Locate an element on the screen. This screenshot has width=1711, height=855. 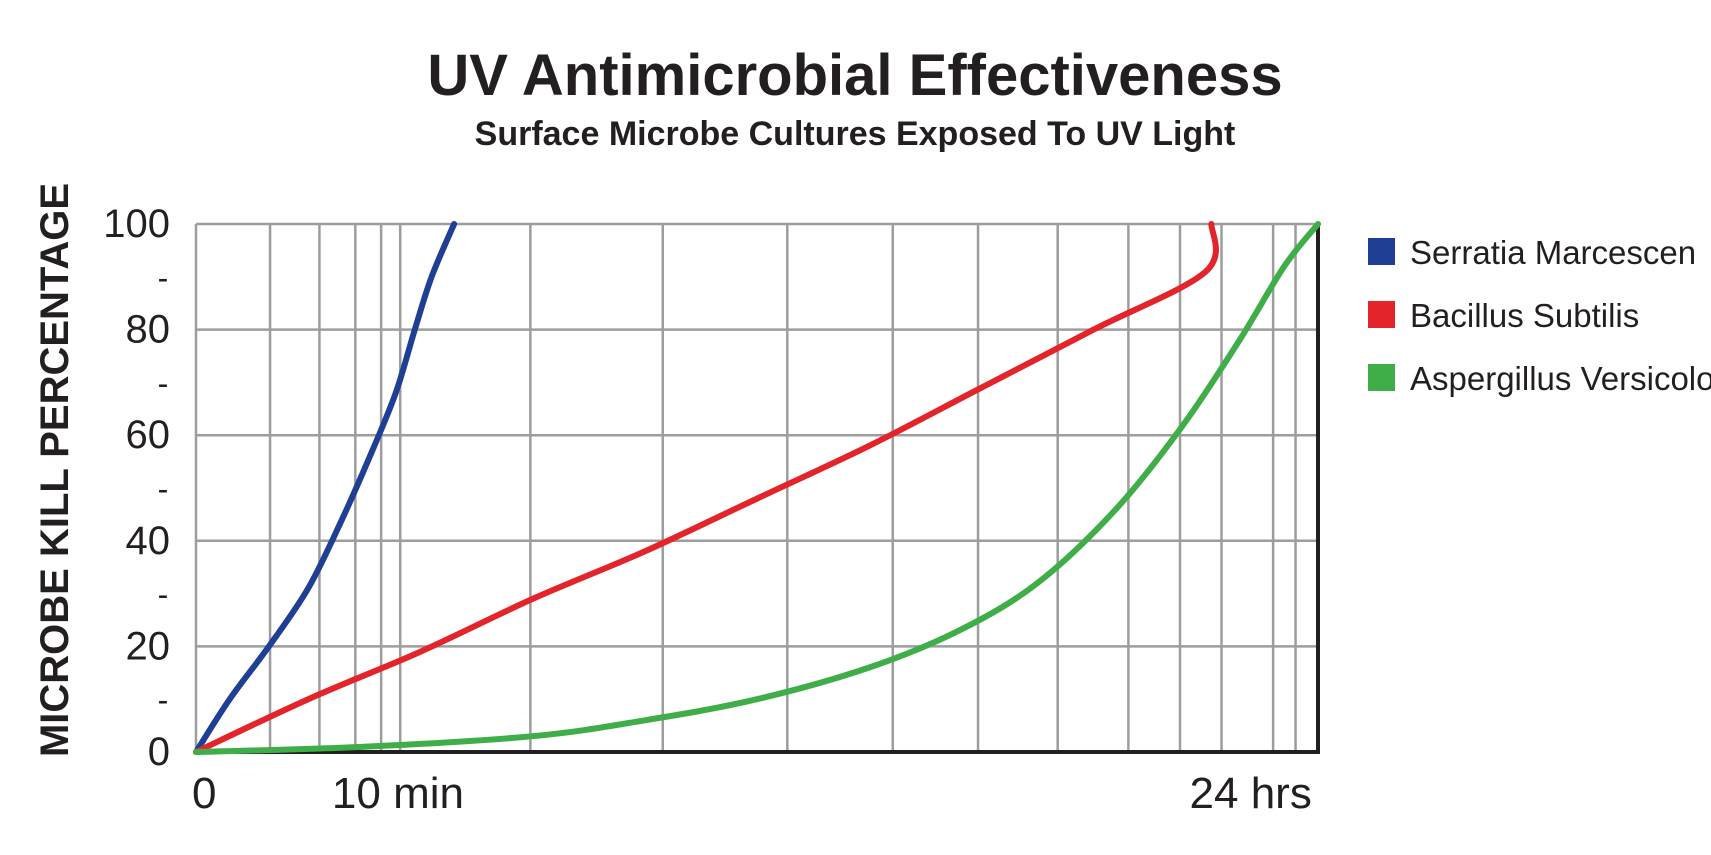
y-tick-label: 60 is located at coordinates (148, 435).